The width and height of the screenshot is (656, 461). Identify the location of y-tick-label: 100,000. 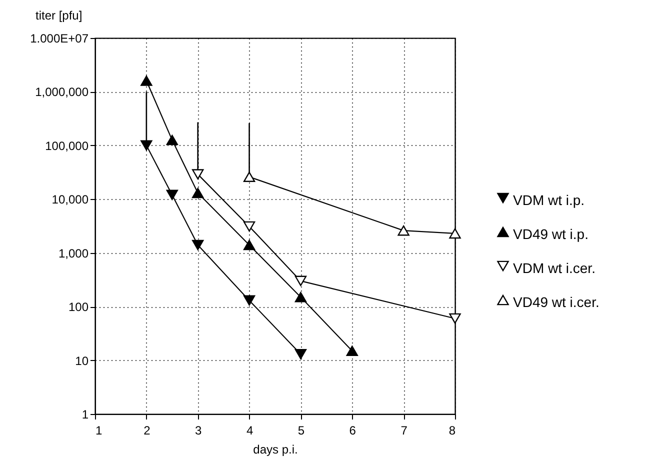
(67, 145).